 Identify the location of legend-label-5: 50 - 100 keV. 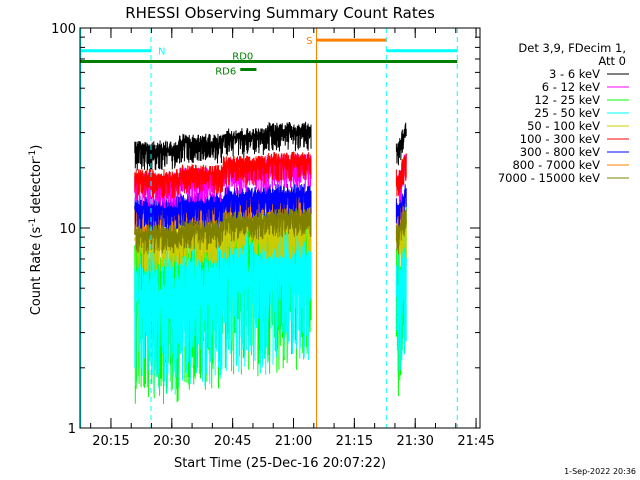
(563, 126).